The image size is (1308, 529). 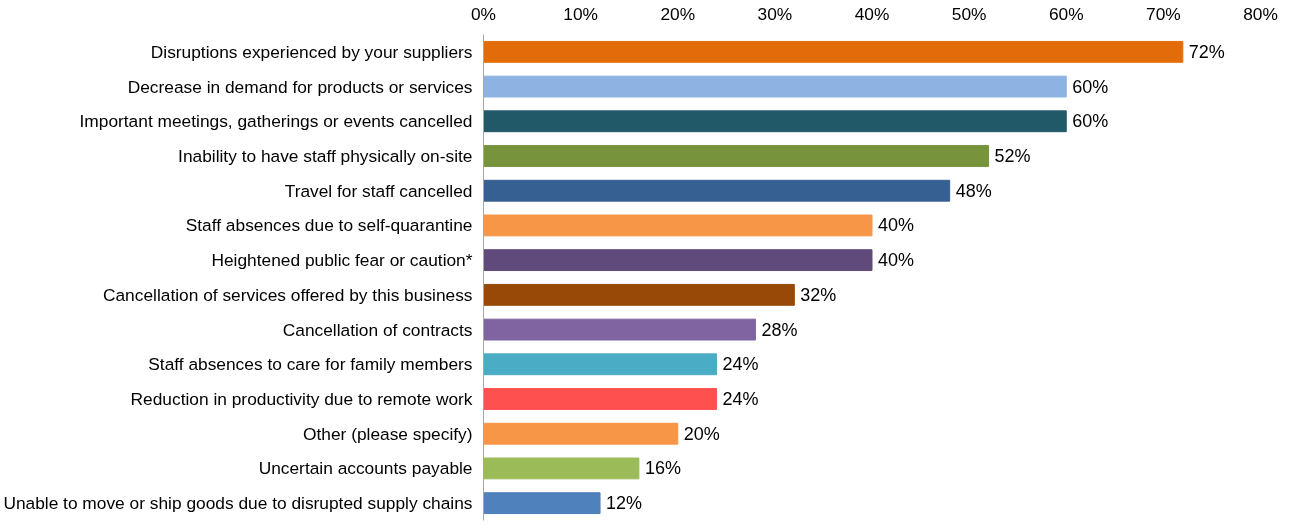 I want to click on y-tick-label: Staff absences to care for family members, so click(x=310, y=364).